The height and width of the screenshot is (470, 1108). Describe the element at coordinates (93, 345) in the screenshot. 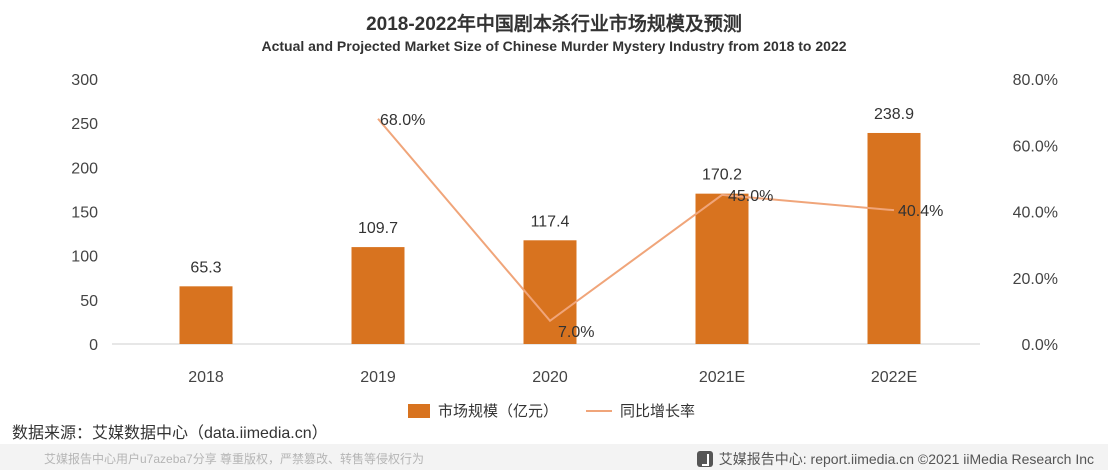

I see `left-axis-tick-label: 0` at that location.